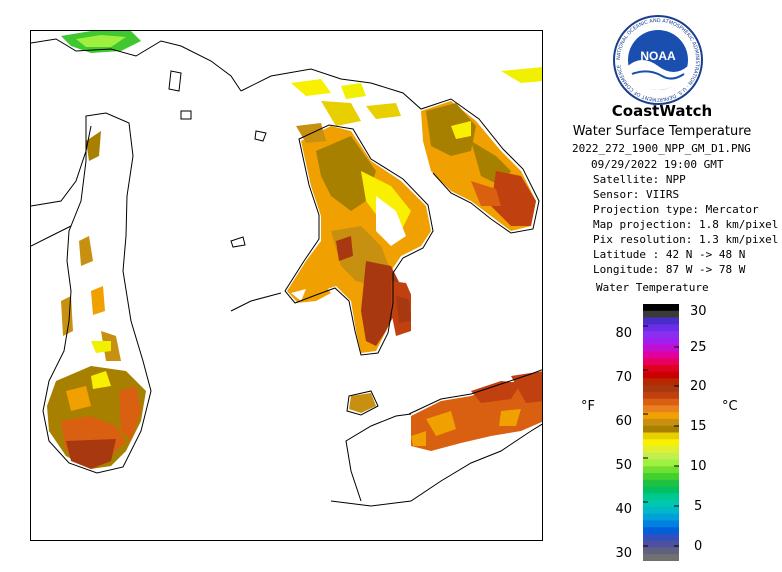 This screenshot has width=782, height=572. I want to click on tick-c-5: 5, so click(698, 506).